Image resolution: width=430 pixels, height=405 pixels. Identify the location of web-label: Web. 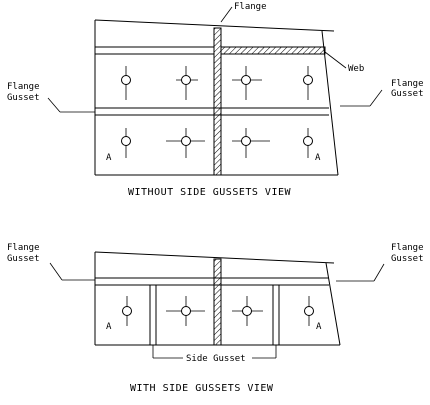
(356, 69).